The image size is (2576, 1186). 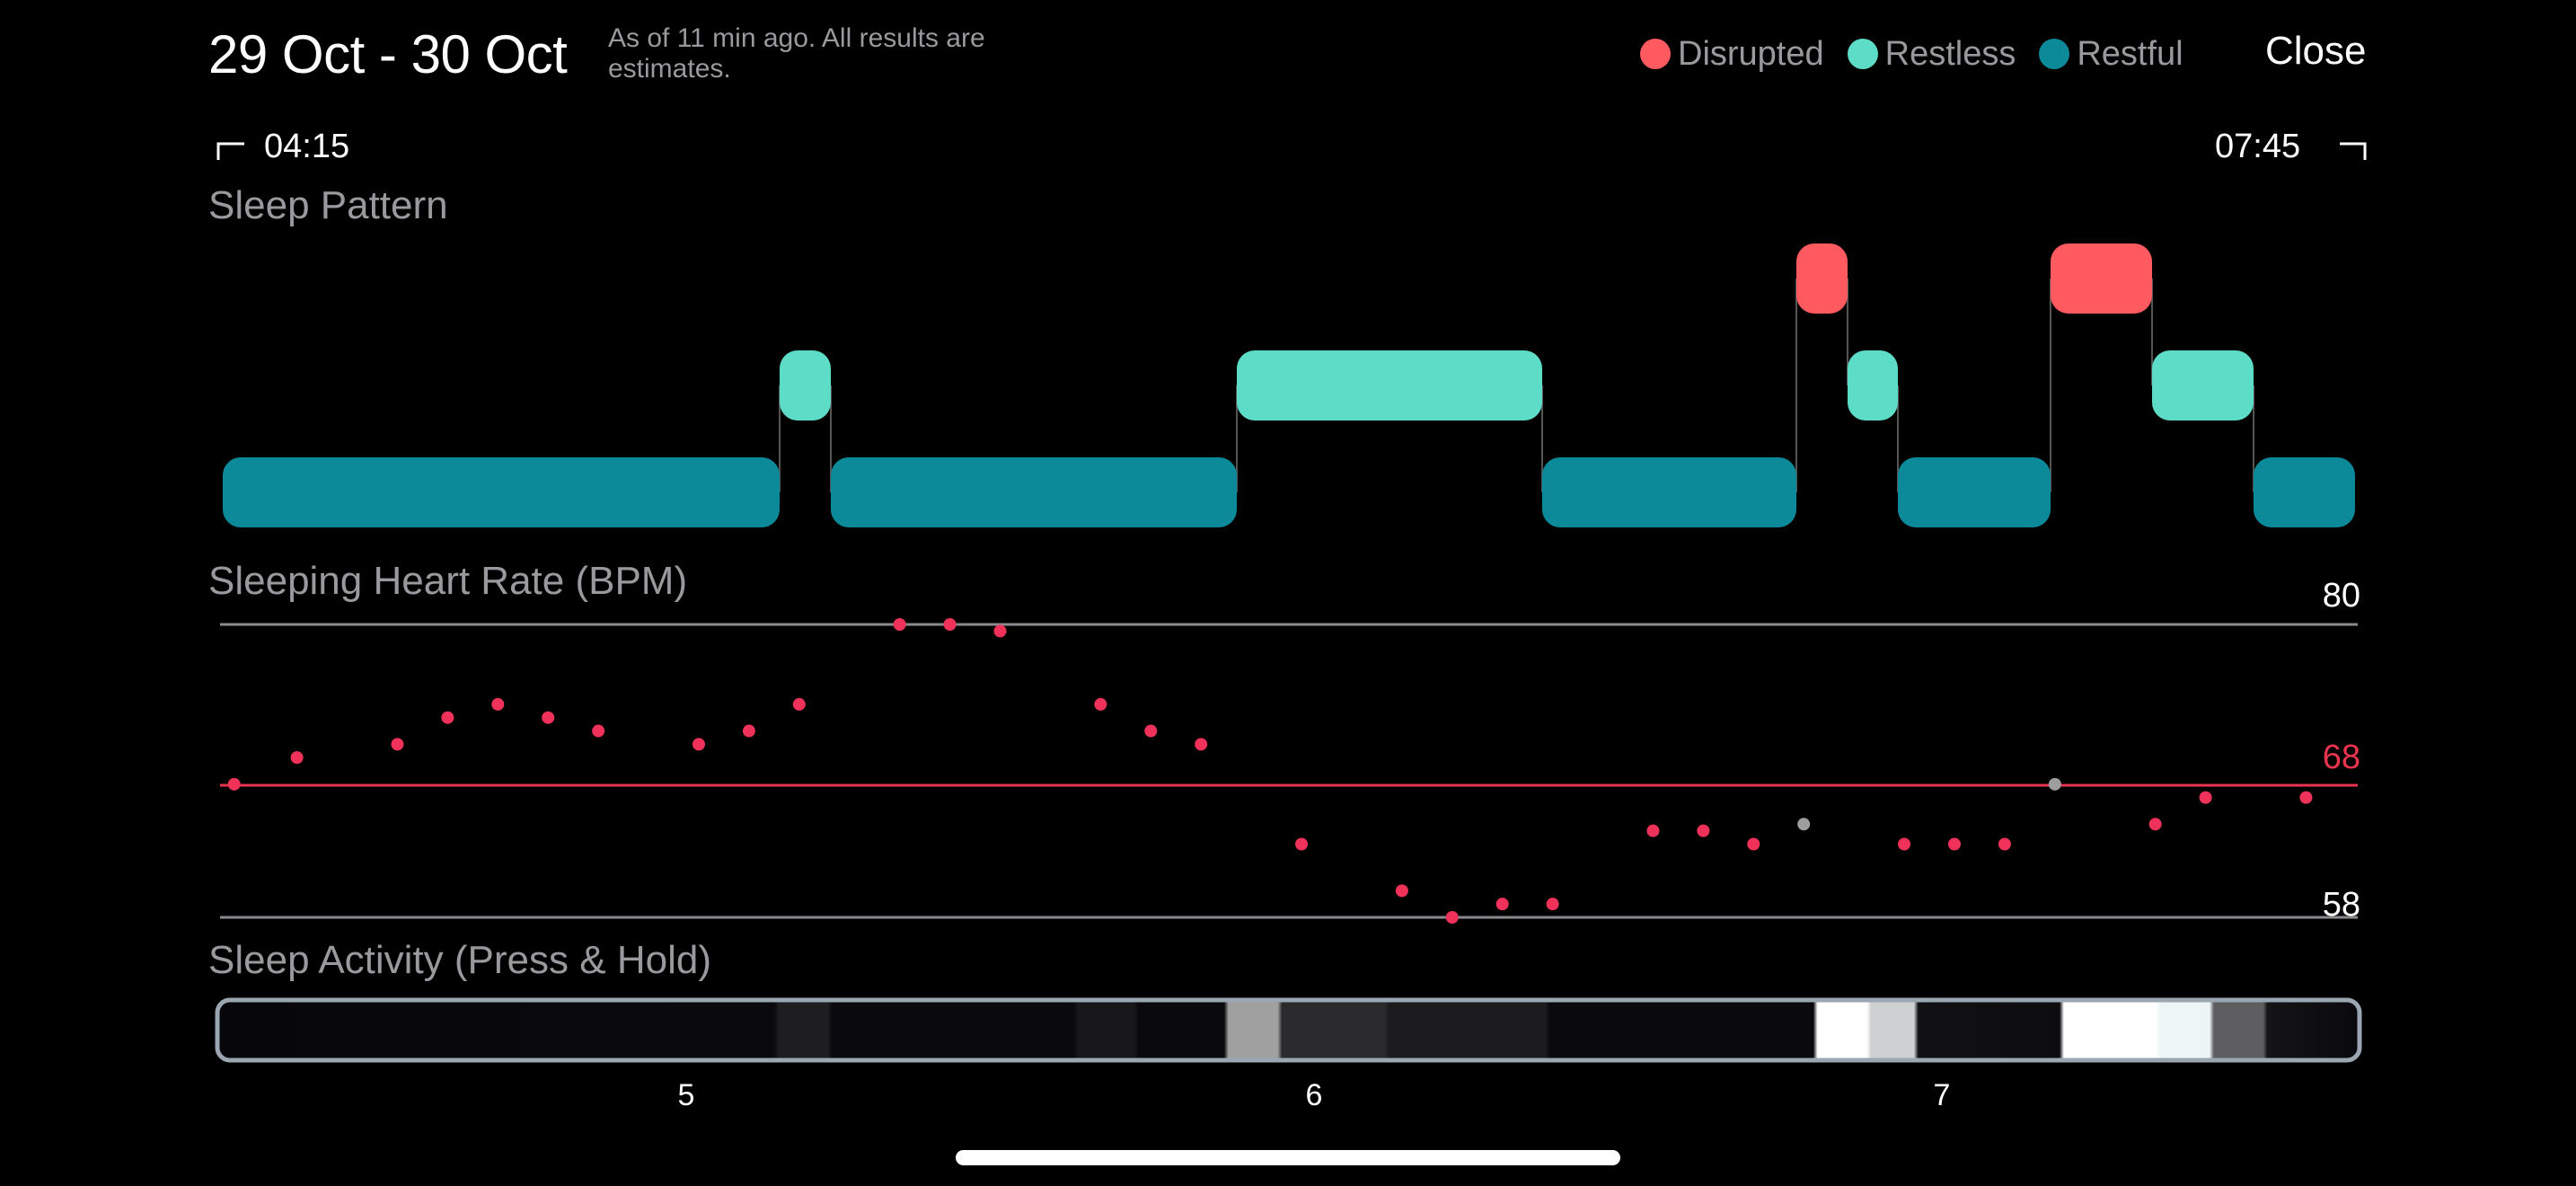 I want to click on close-button: Close, so click(x=2316, y=51).